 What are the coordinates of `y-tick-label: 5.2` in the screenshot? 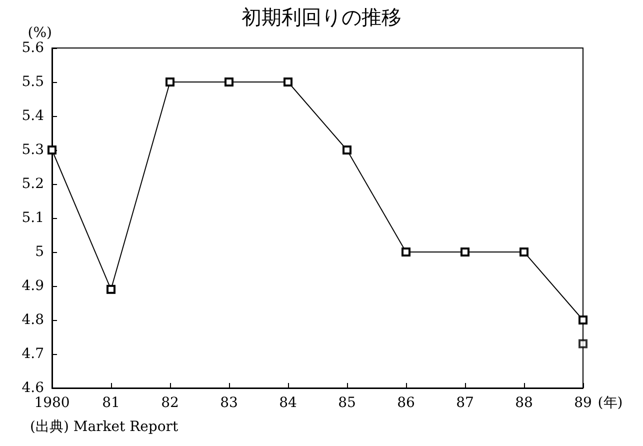 It's located at (33, 184).